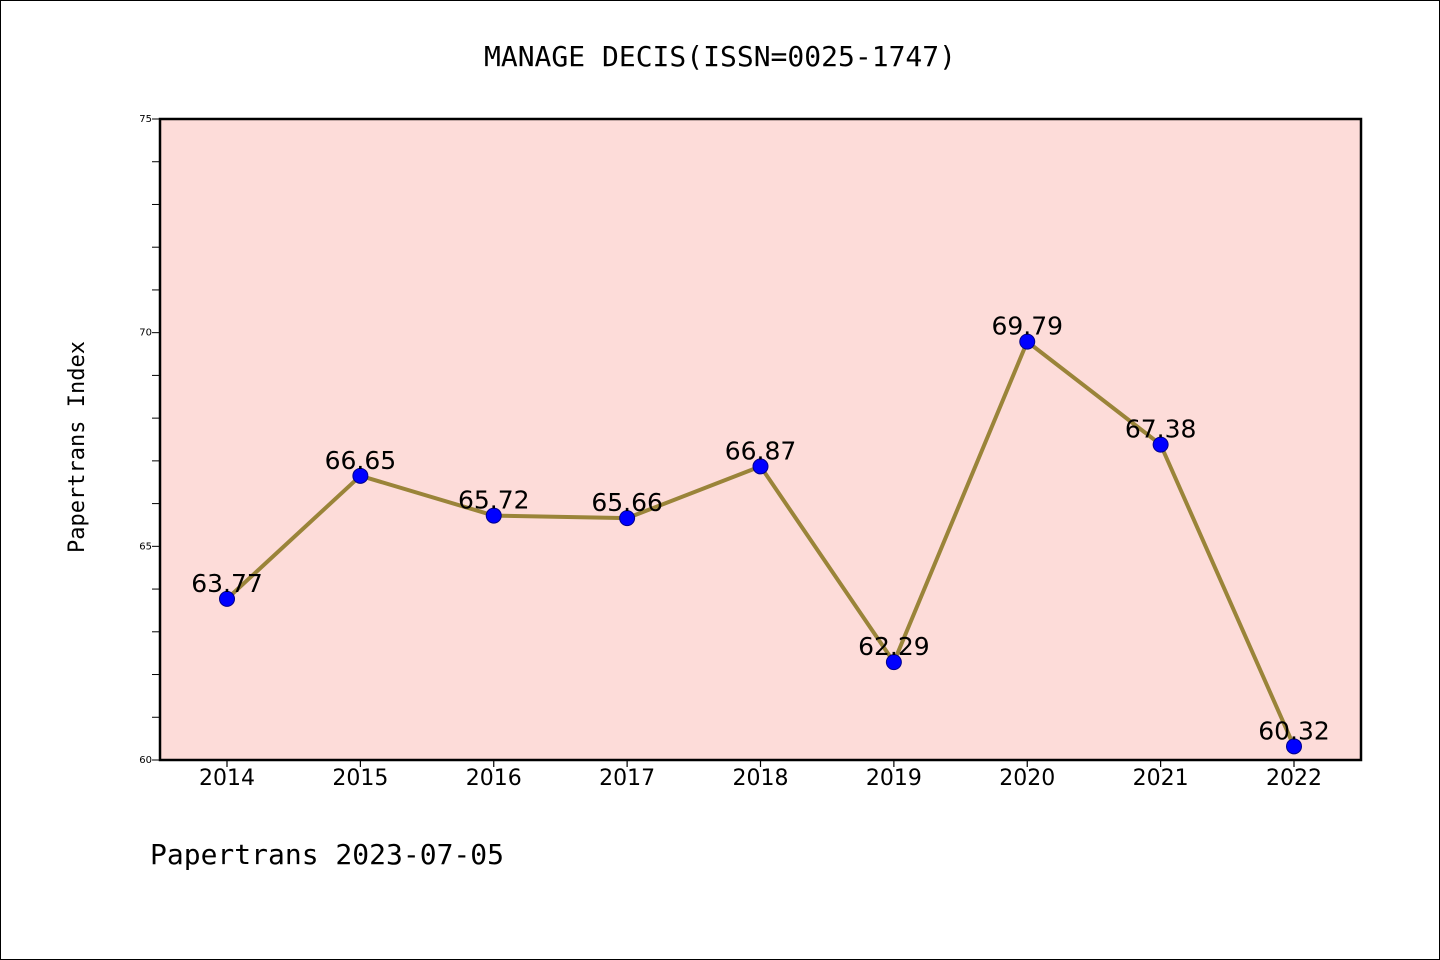  Describe the element at coordinates (494, 500) in the screenshot. I see `data-label: 65.72` at that location.